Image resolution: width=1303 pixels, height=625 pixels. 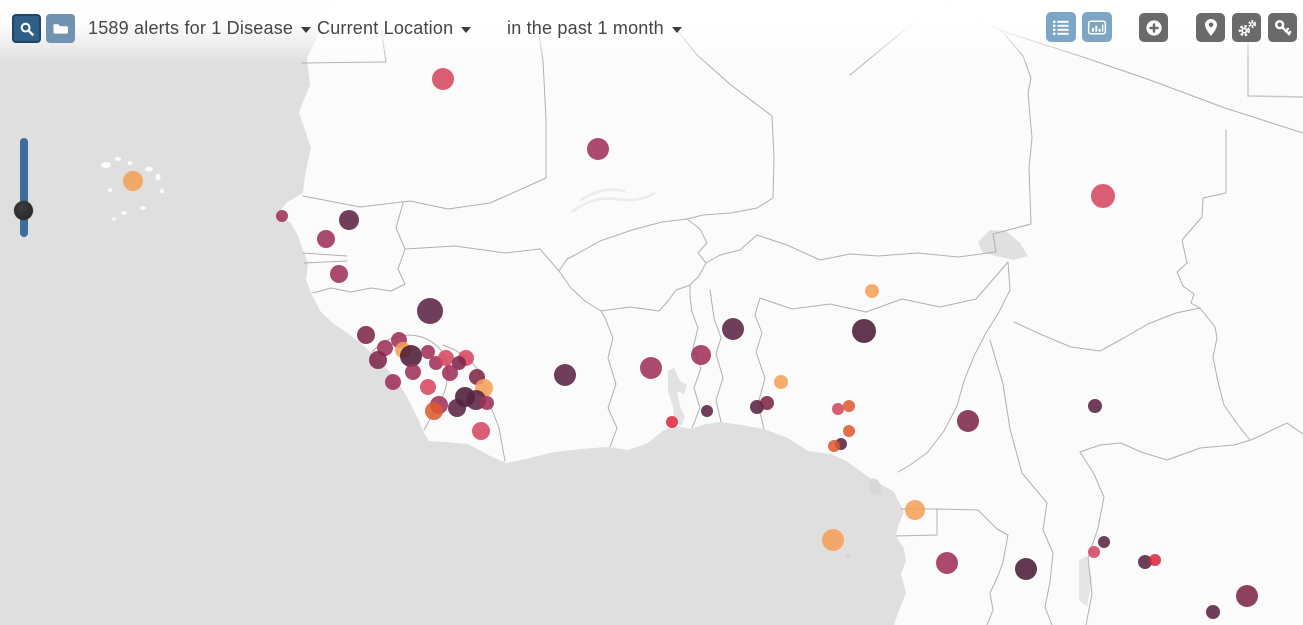 I want to click on list-icon, so click(x=1061, y=27).